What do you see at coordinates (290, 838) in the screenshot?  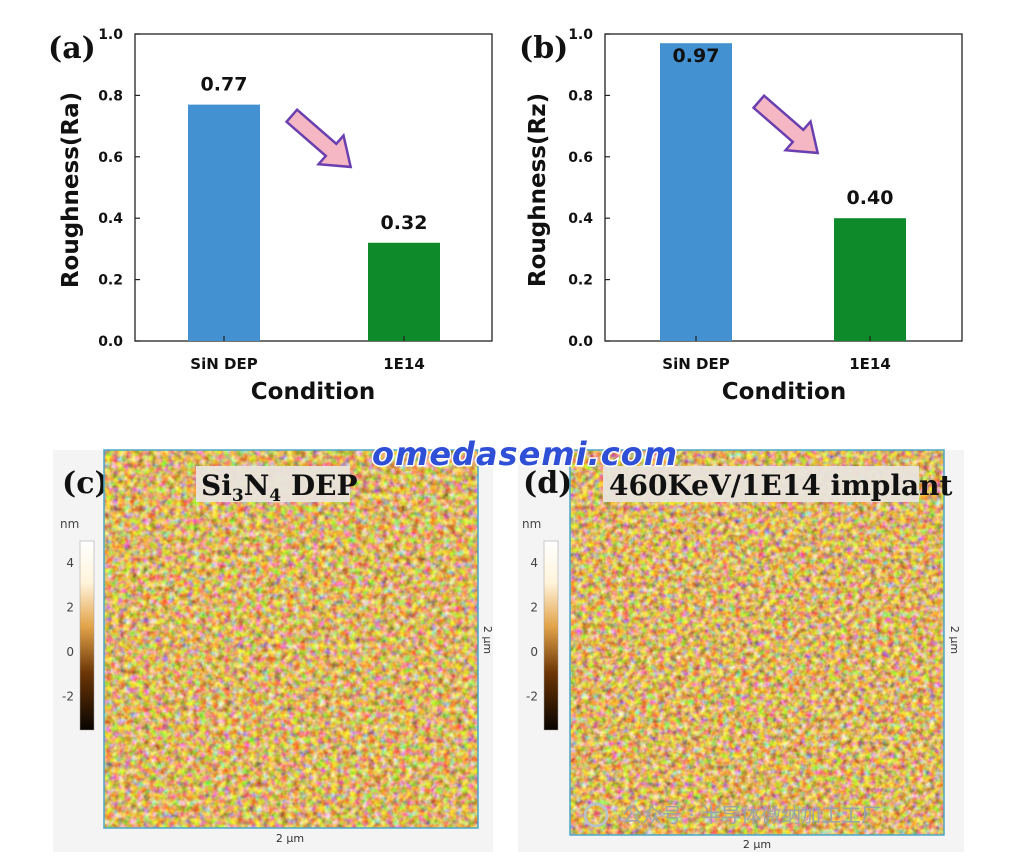 I see `x-scale-c: 2 µm` at bounding box center [290, 838].